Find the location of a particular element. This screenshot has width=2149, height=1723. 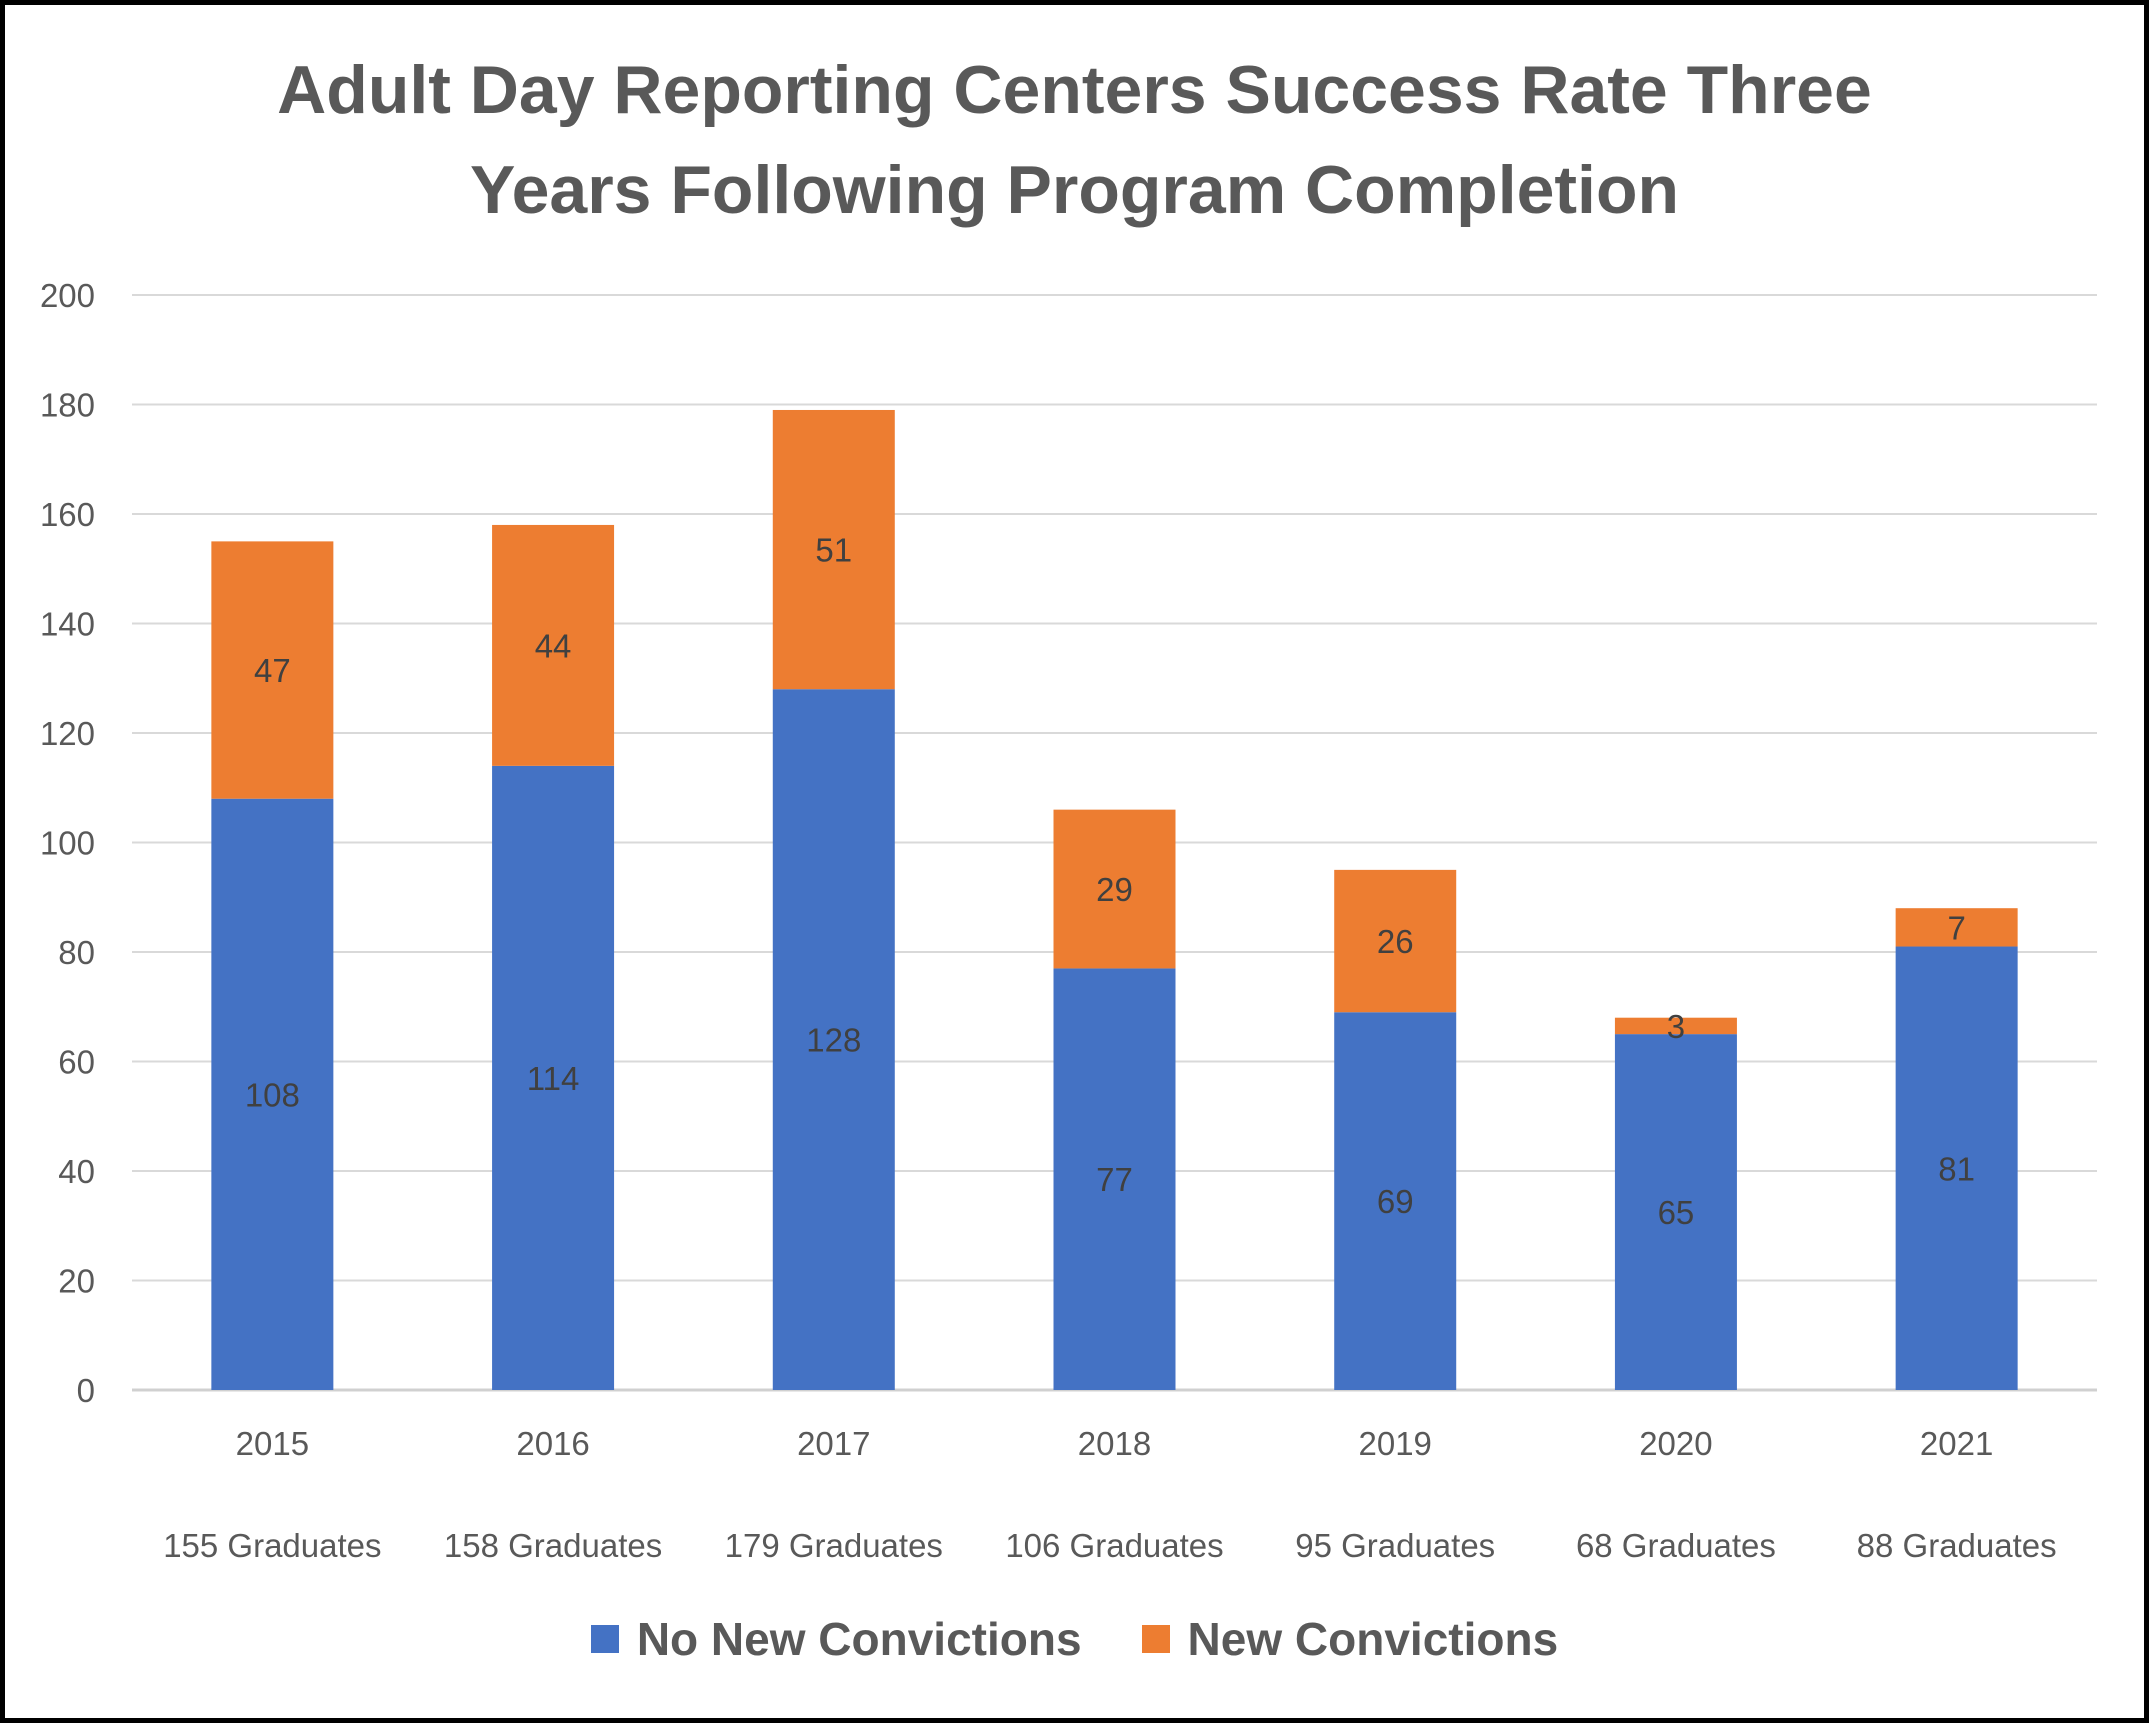

data-label: 128 is located at coordinates (833, 1040).